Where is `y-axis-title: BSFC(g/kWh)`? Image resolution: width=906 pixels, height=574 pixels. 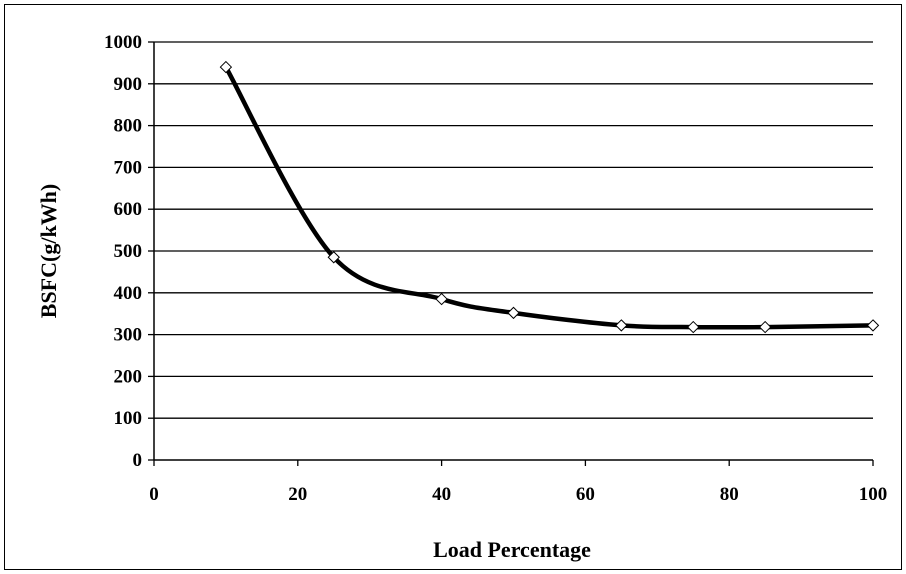 y-axis-title: BSFC(g/kWh) is located at coordinates (48, 251).